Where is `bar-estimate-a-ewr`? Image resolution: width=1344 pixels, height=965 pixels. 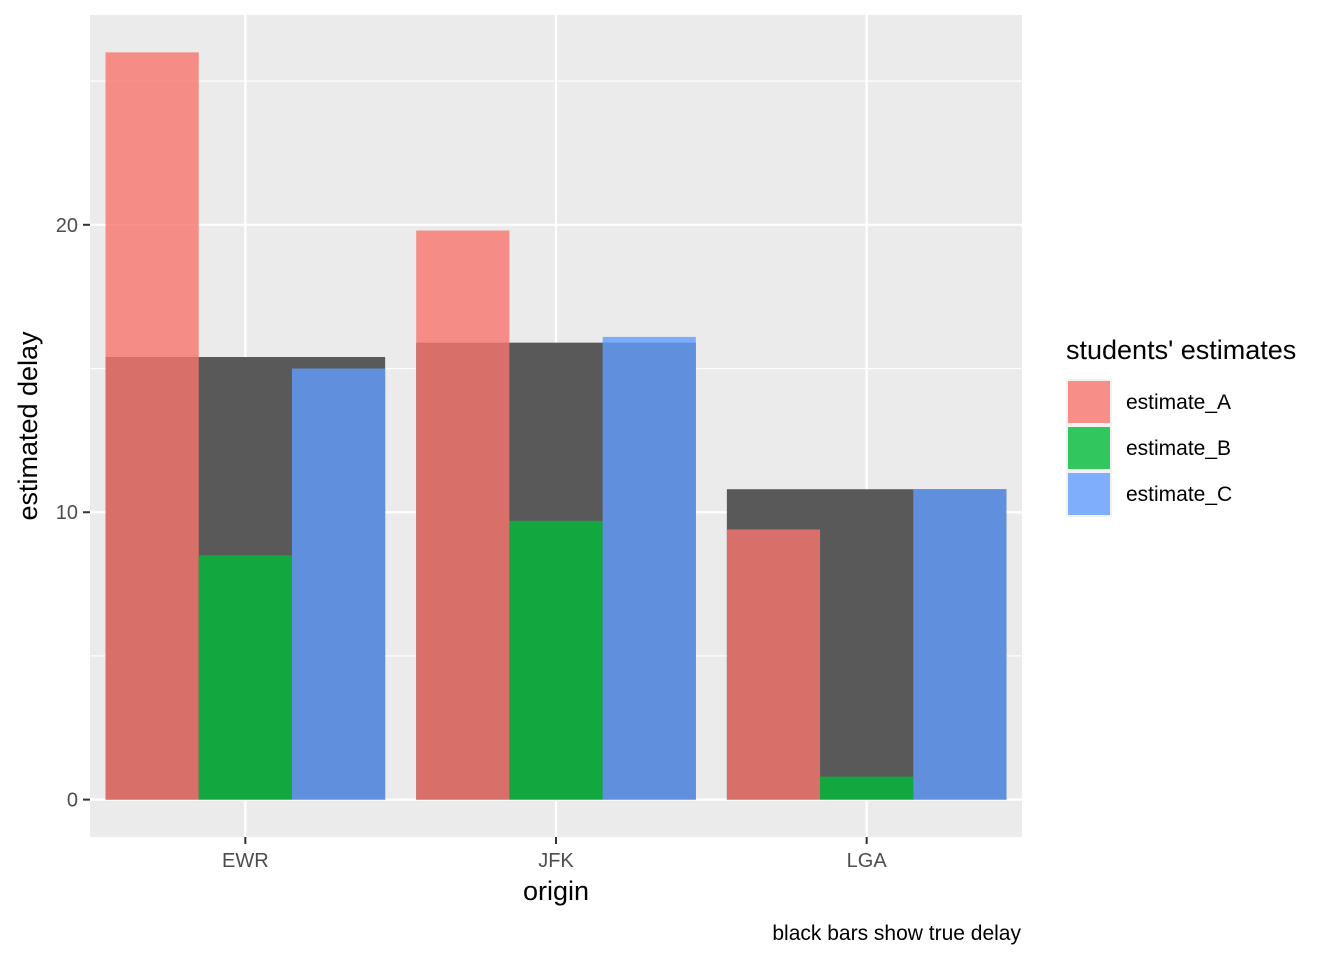
bar-estimate-a-ewr is located at coordinates (152, 426).